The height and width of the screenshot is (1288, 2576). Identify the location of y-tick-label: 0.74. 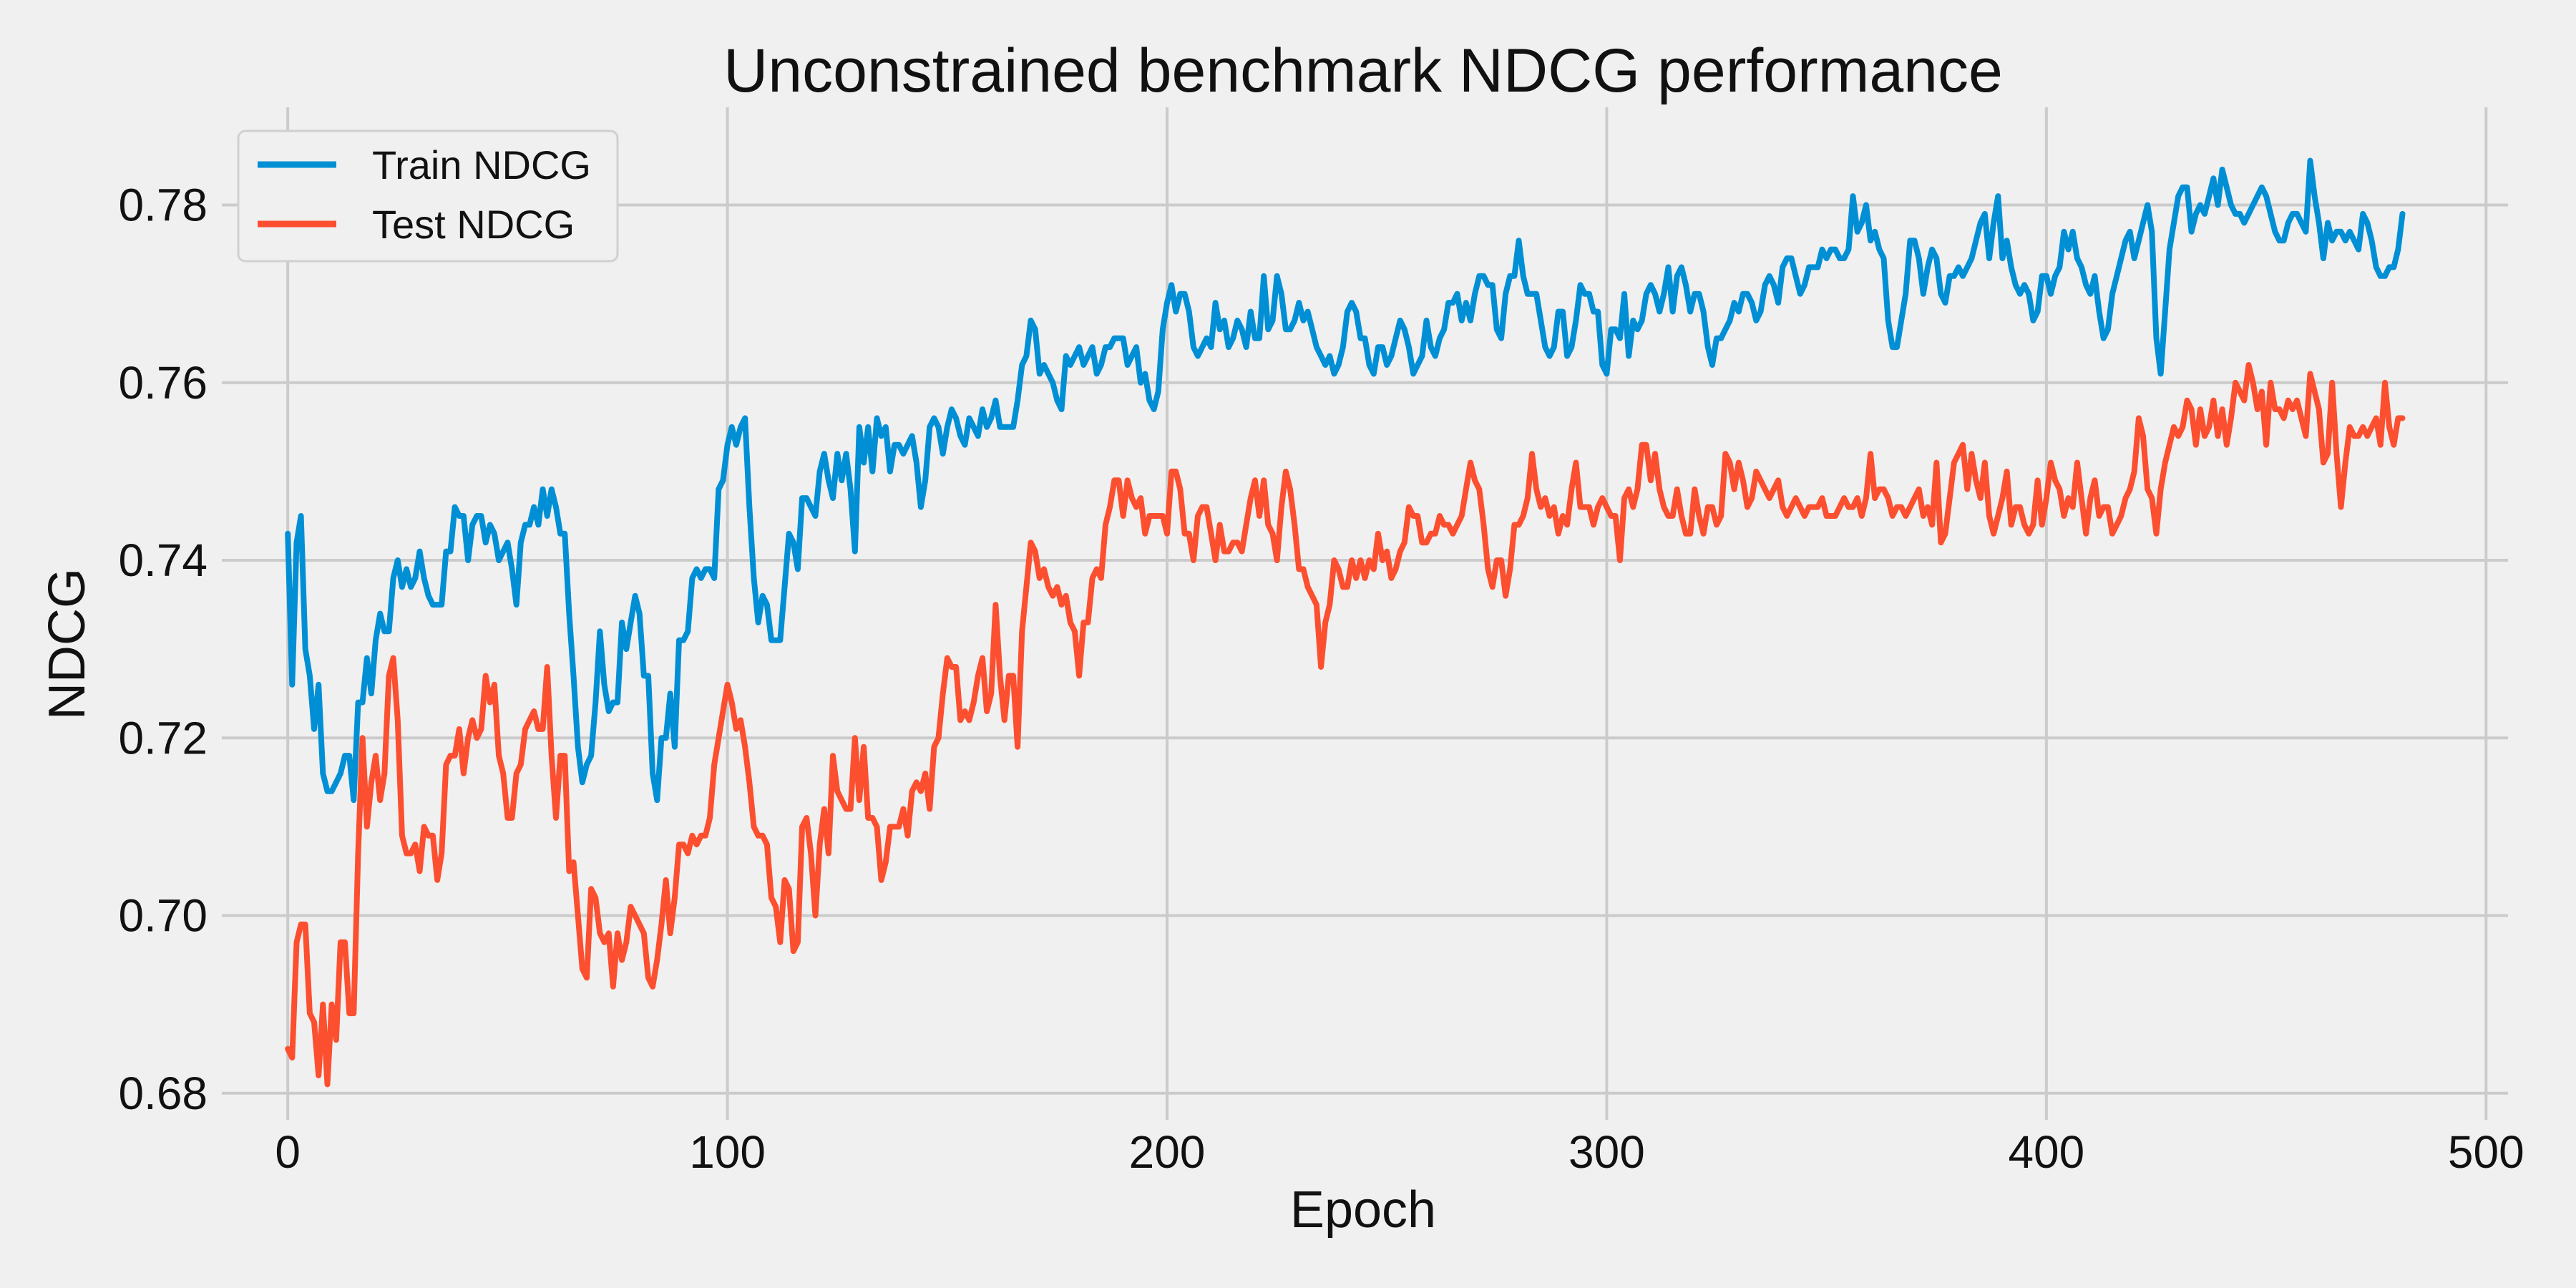
(163, 560).